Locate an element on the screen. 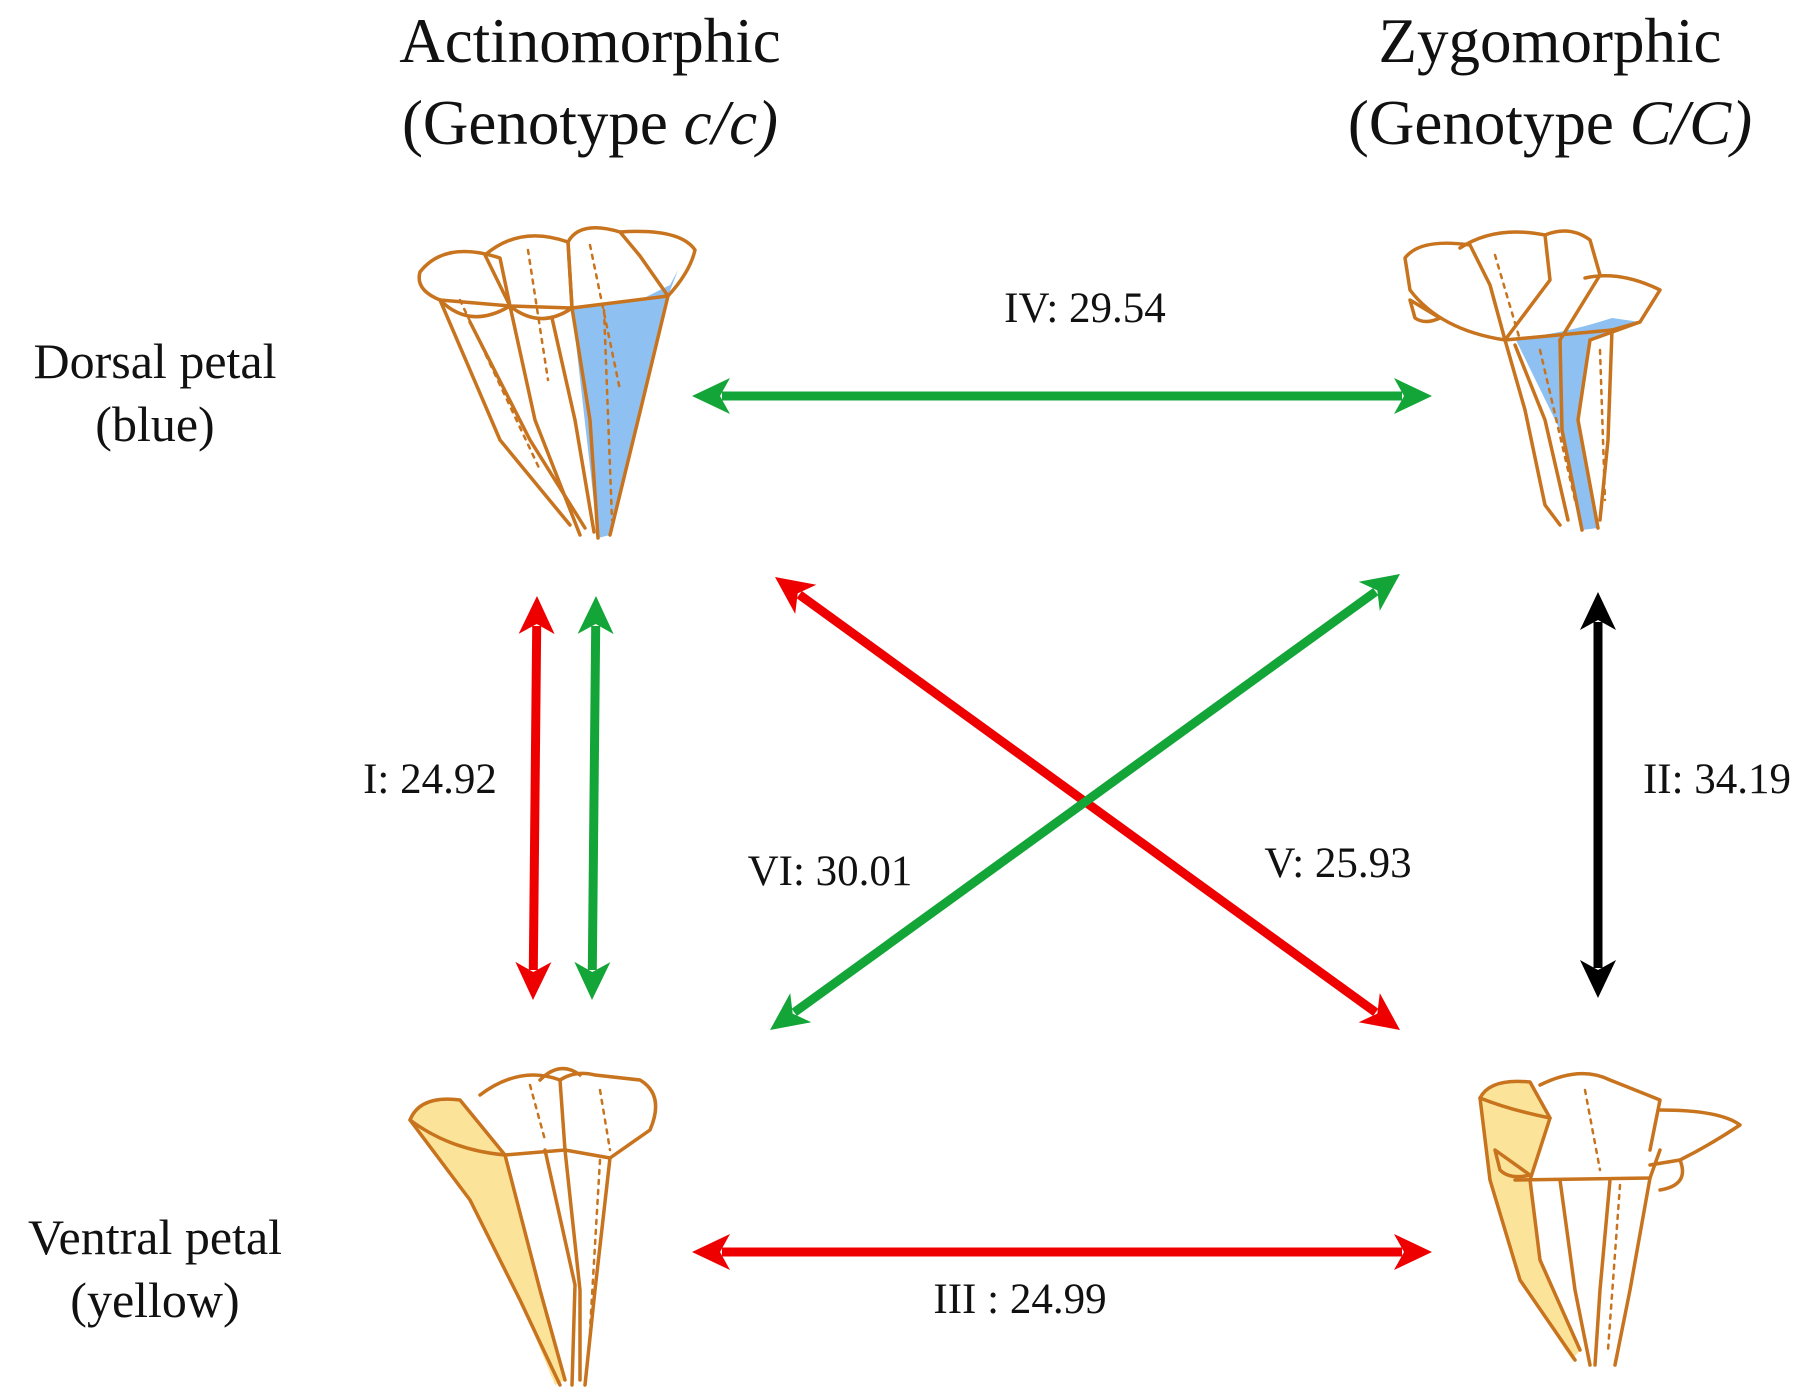 The height and width of the screenshot is (1399, 1812). edge-I-arrow-green is located at coordinates (594, 798).